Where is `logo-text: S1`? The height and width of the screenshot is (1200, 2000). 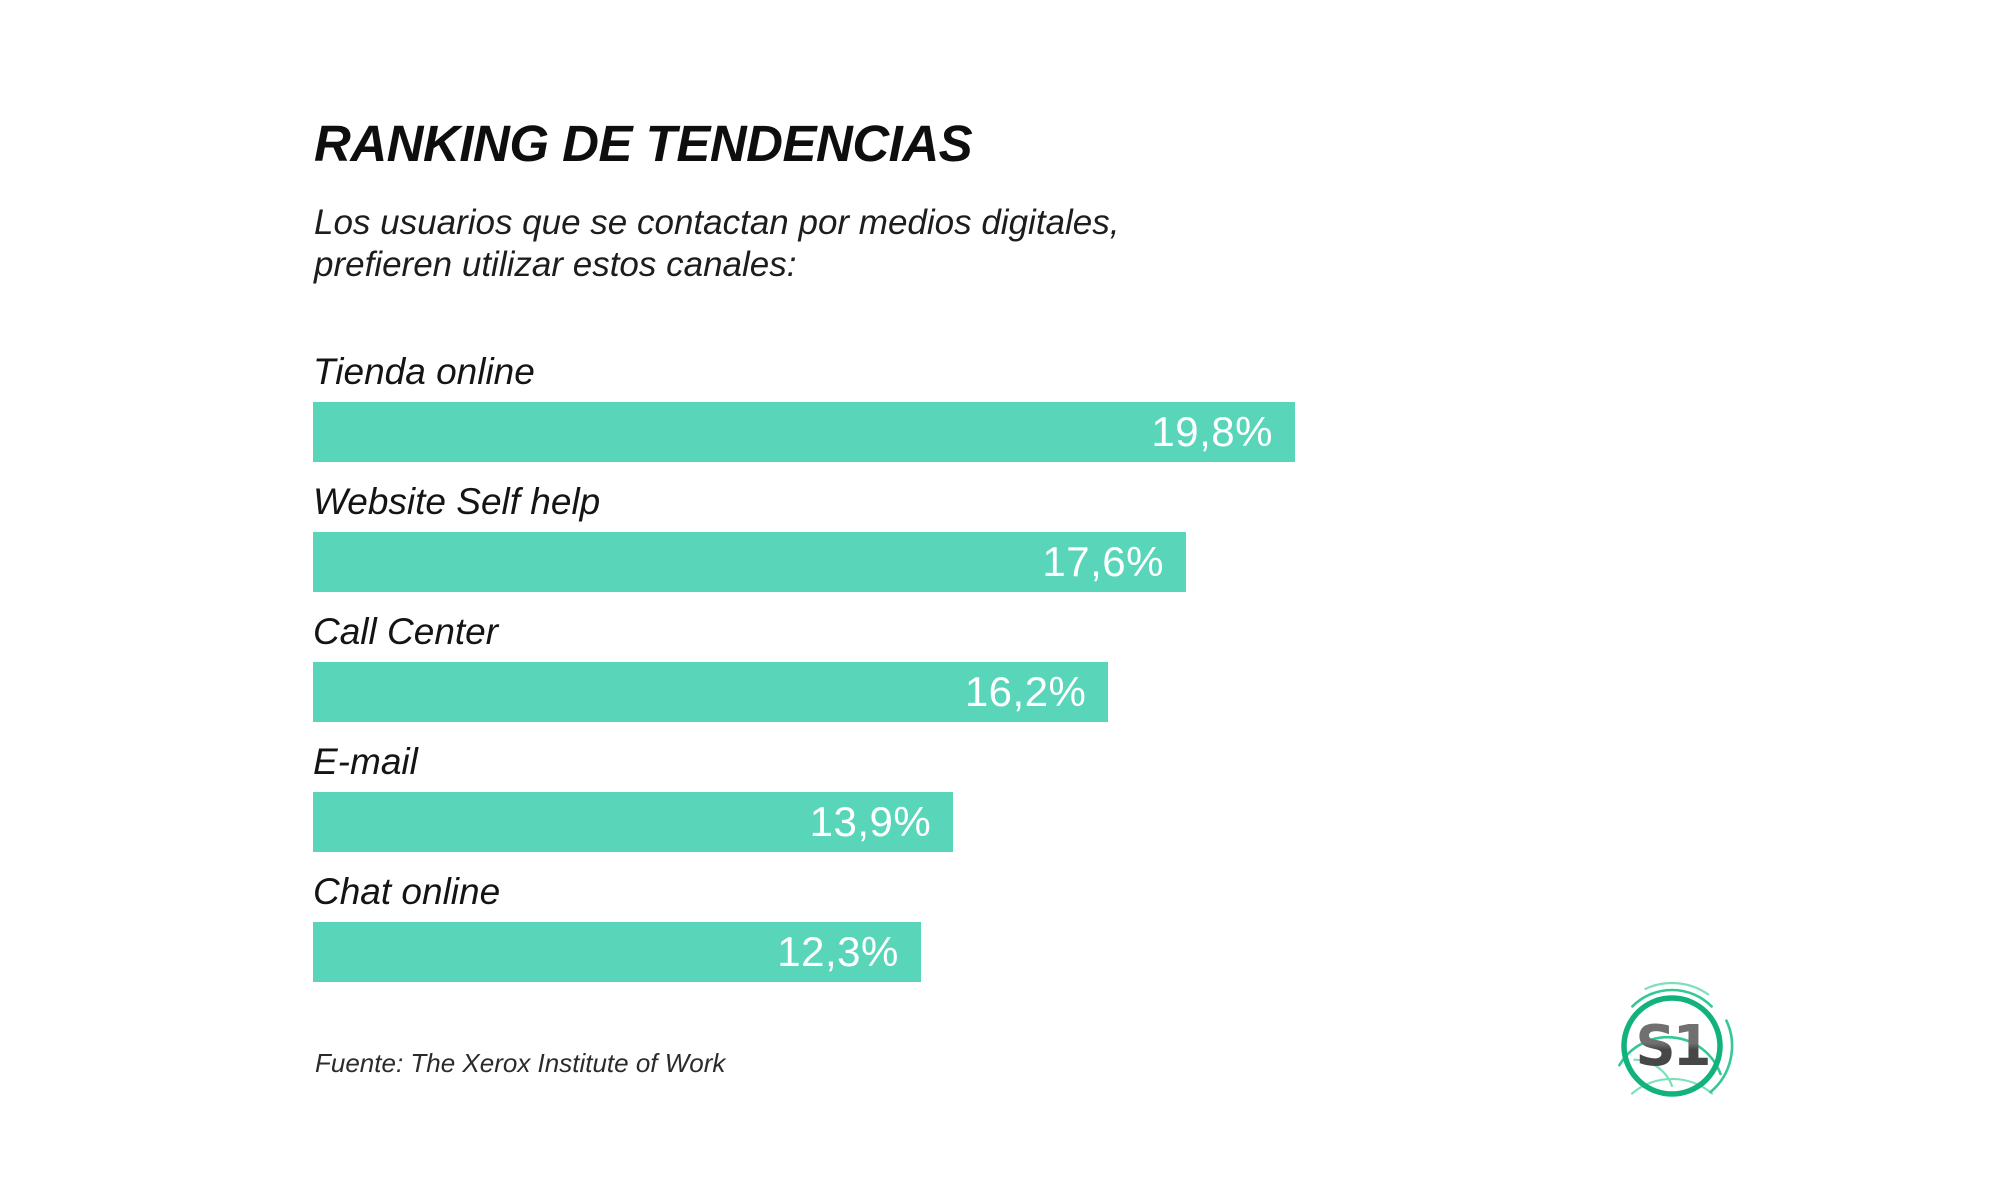
logo-text: S1 is located at coordinates (1671, 1046).